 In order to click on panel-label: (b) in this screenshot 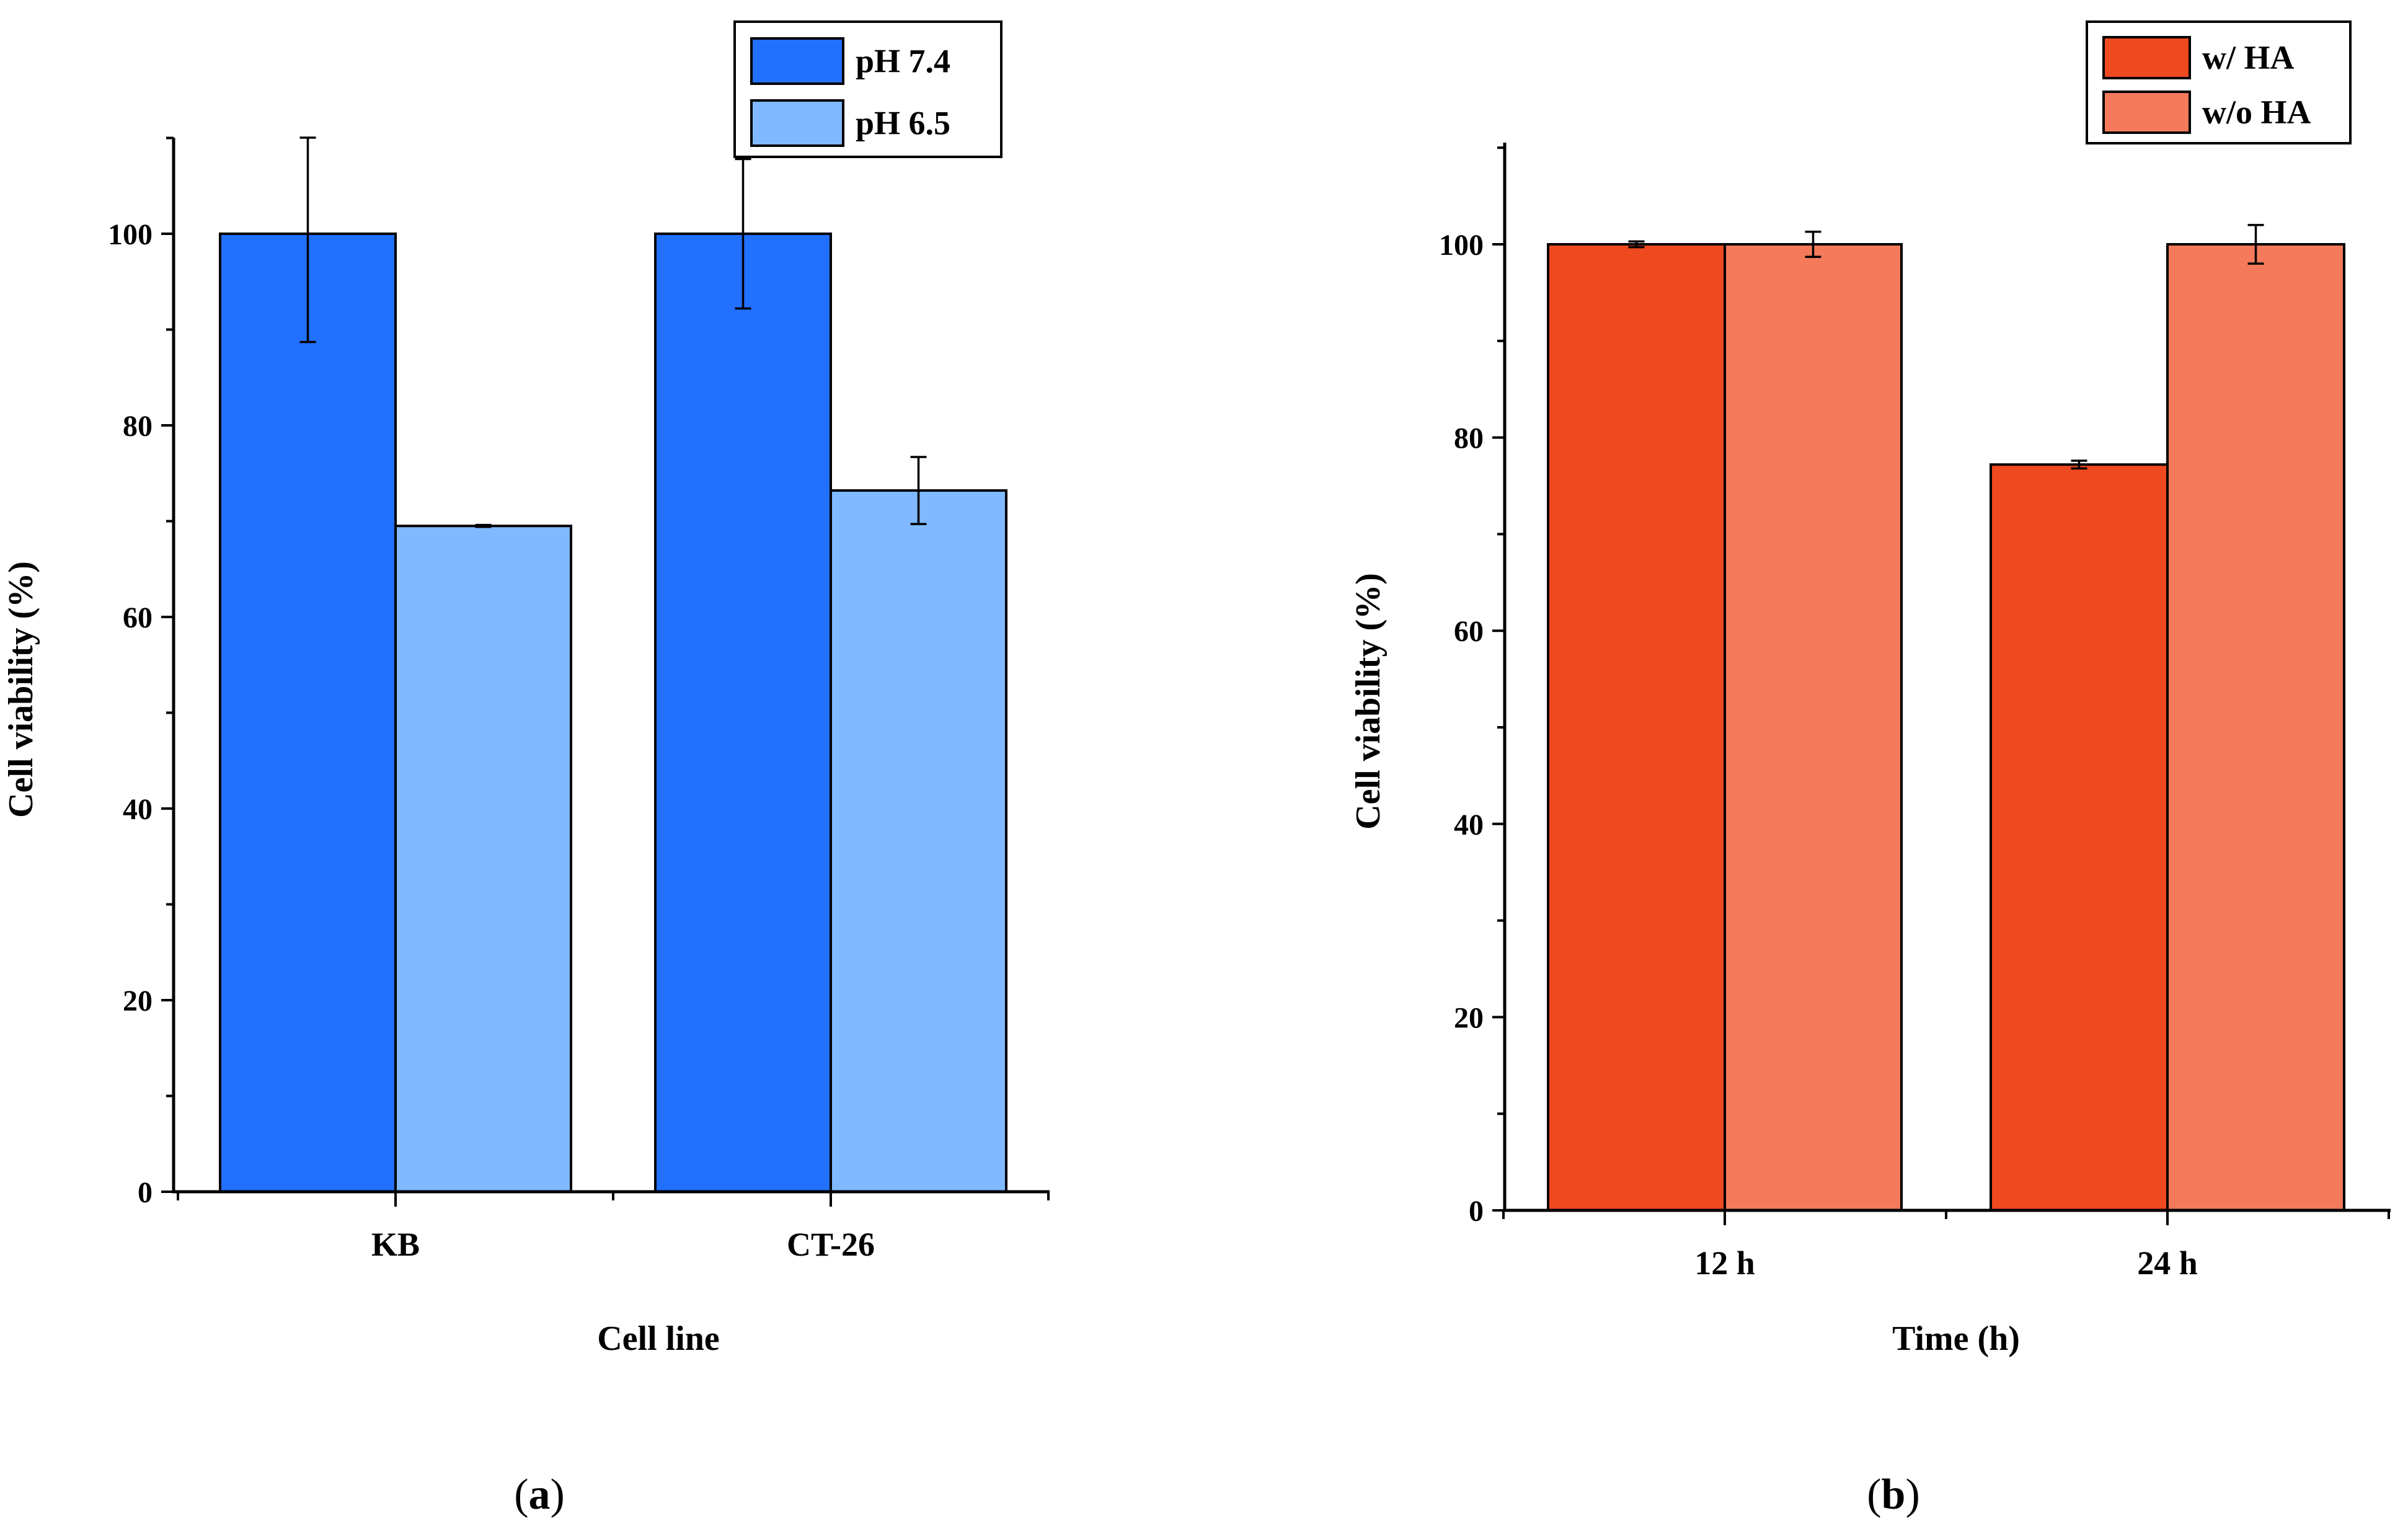, I will do `click(1894, 1495)`.